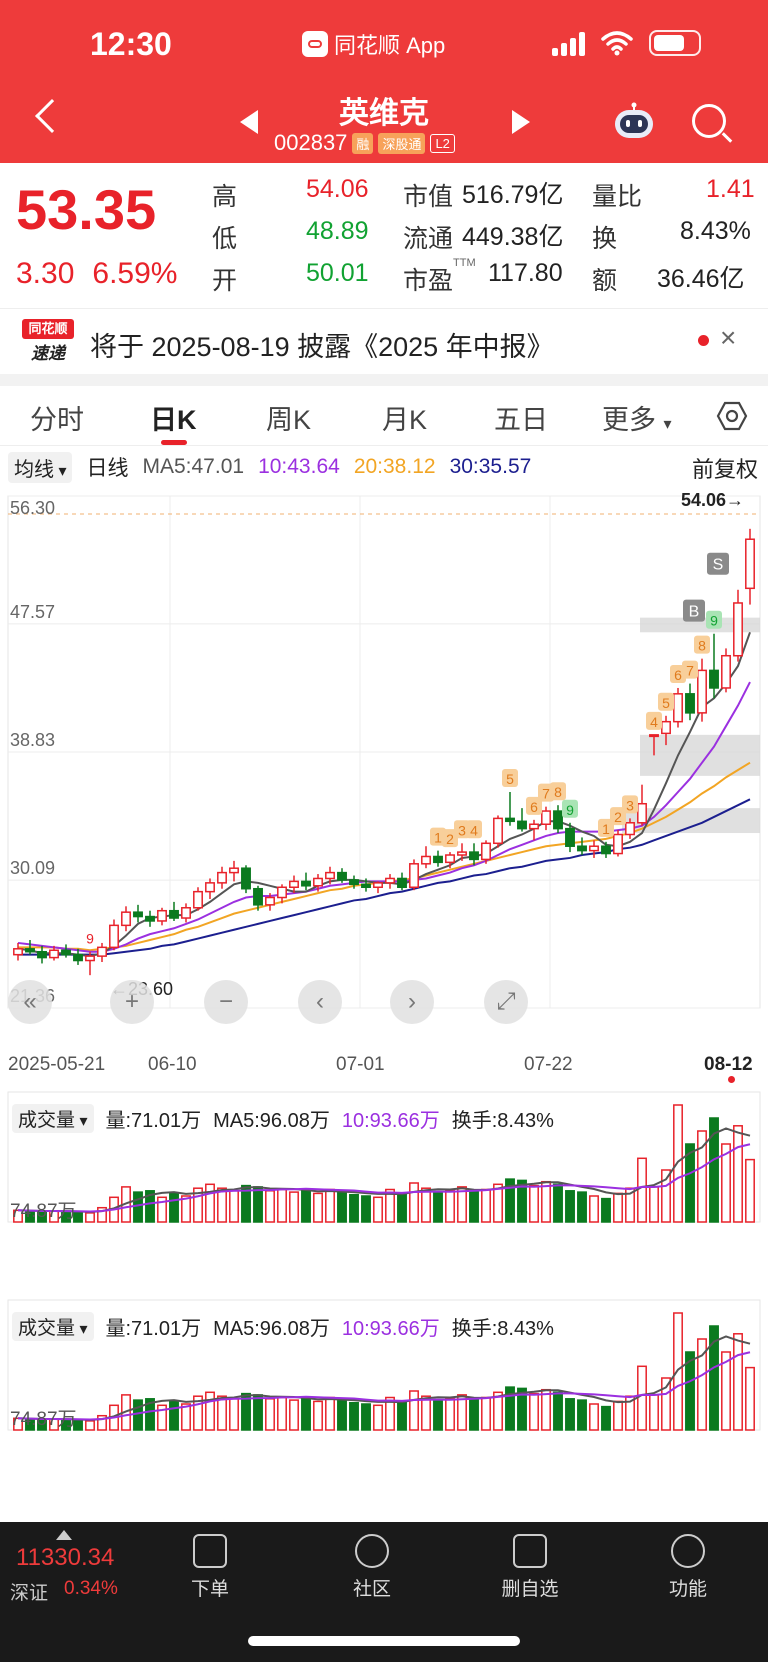  What do you see at coordinates (30, 1002) in the screenshot?
I see `collapse-icon: «` at bounding box center [30, 1002].